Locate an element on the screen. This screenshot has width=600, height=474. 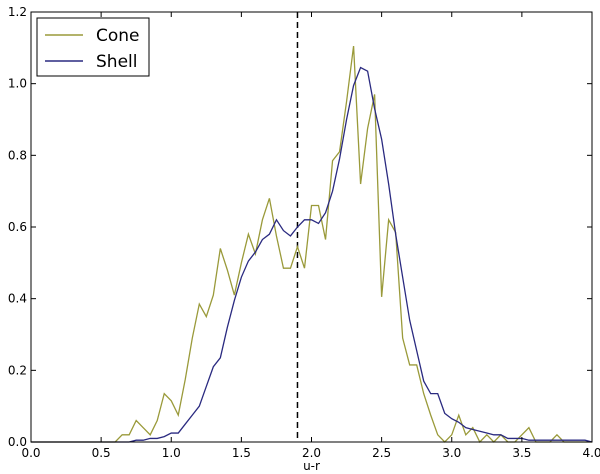
legend-box is located at coordinates (93, 47).